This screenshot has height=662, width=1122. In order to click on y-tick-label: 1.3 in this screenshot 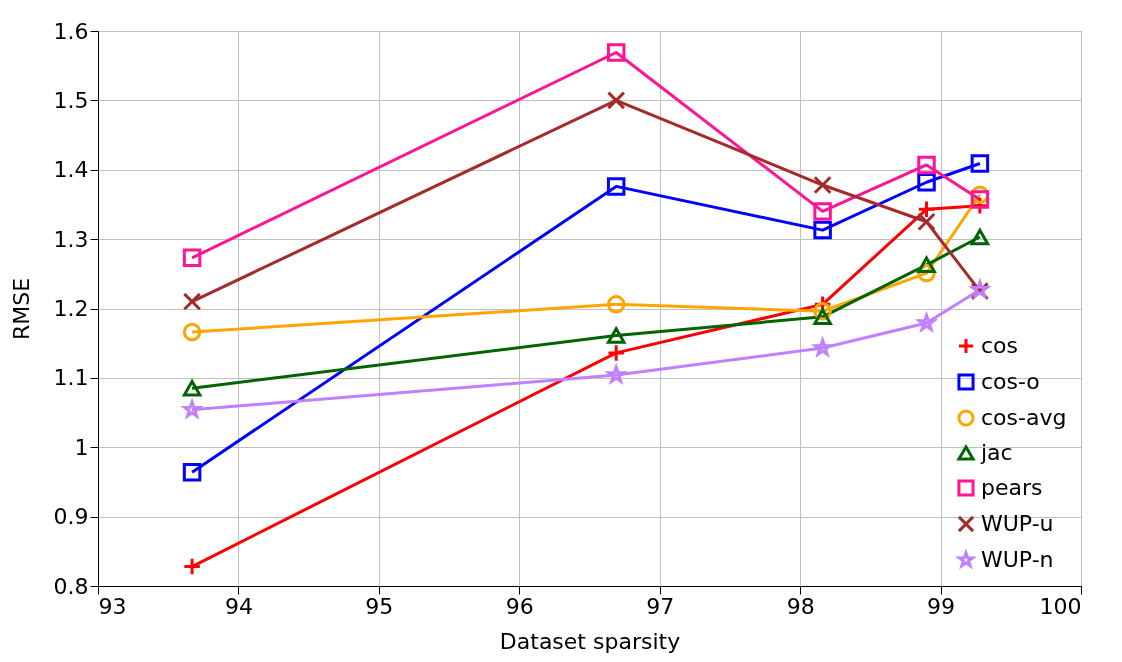, I will do `click(71, 239)`.